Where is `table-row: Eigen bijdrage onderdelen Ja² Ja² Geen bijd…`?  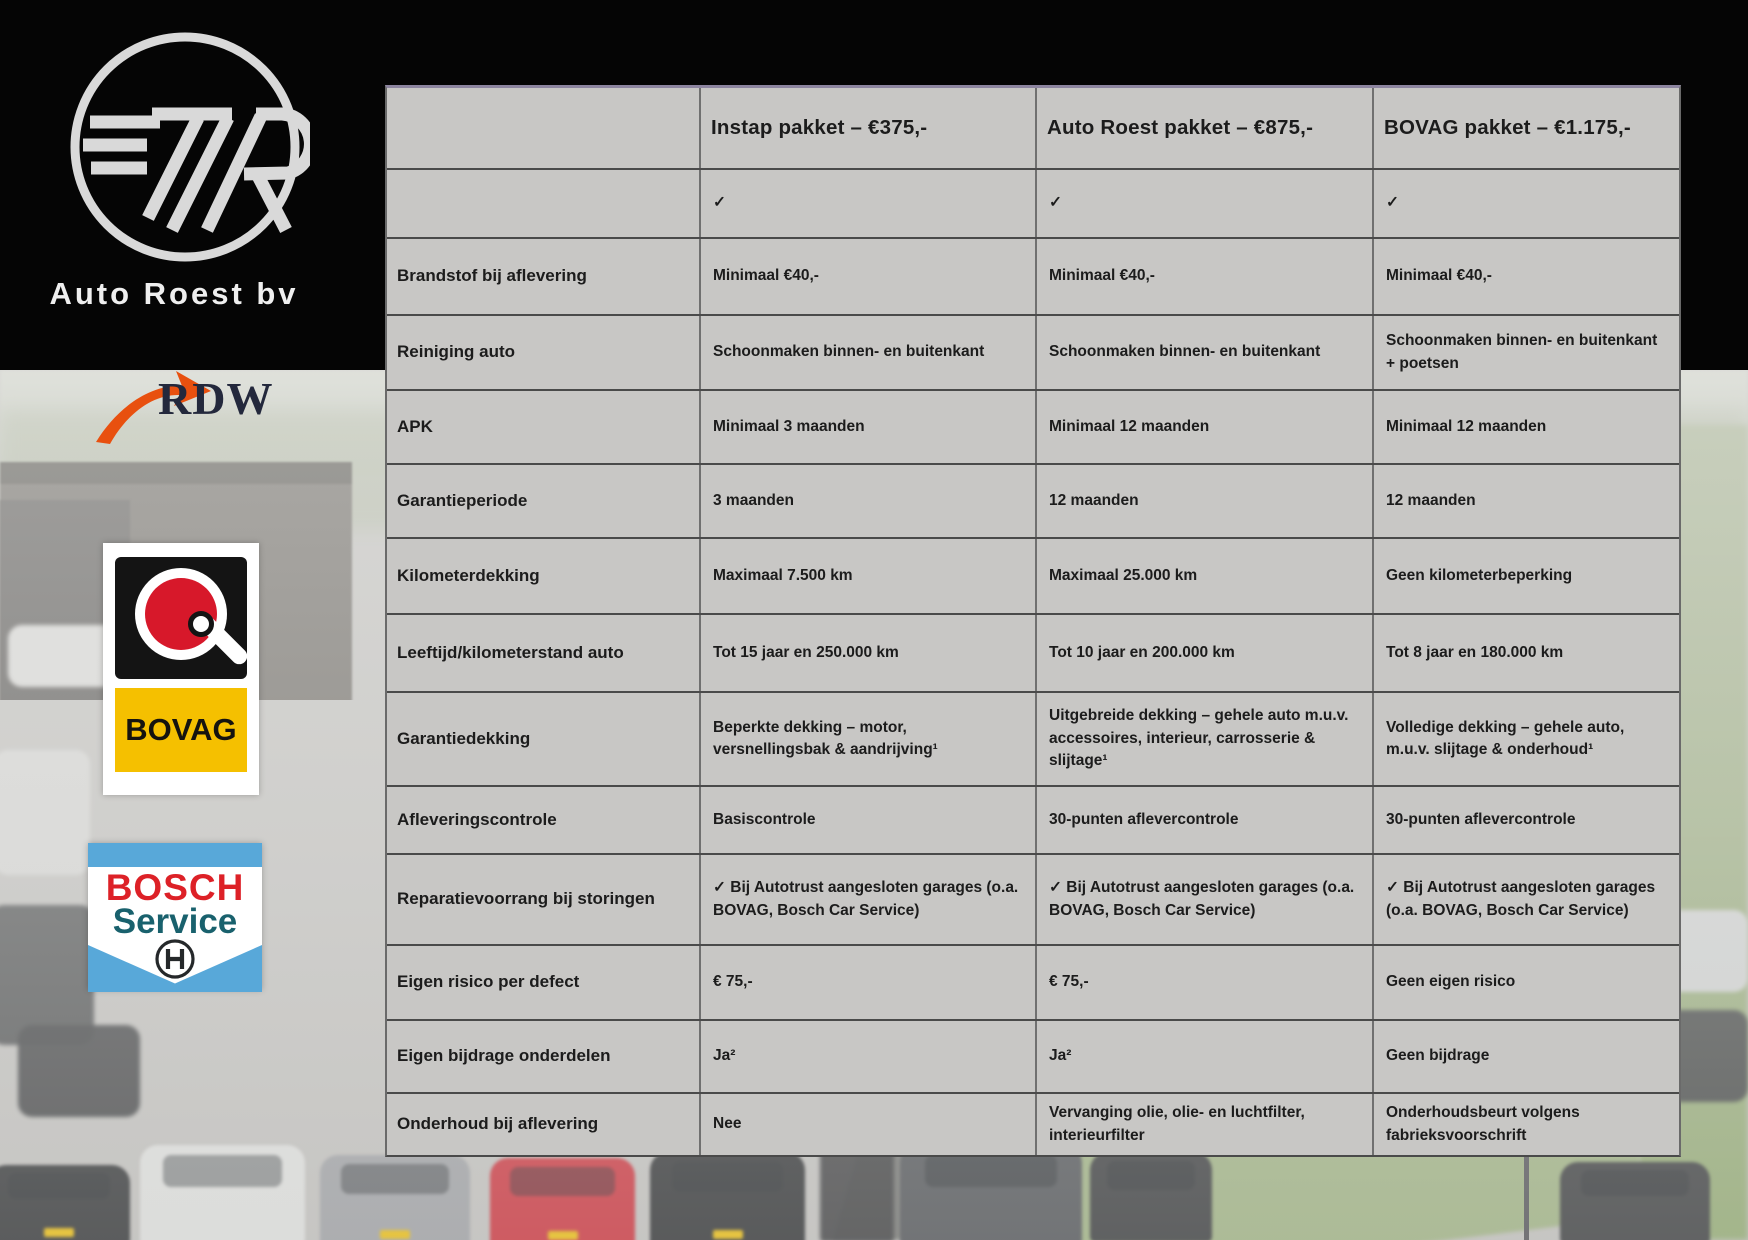
table-row: Eigen bijdrage onderdelen Ja² Ja² Geen bijd… is located at coordinates (1033, 1055).